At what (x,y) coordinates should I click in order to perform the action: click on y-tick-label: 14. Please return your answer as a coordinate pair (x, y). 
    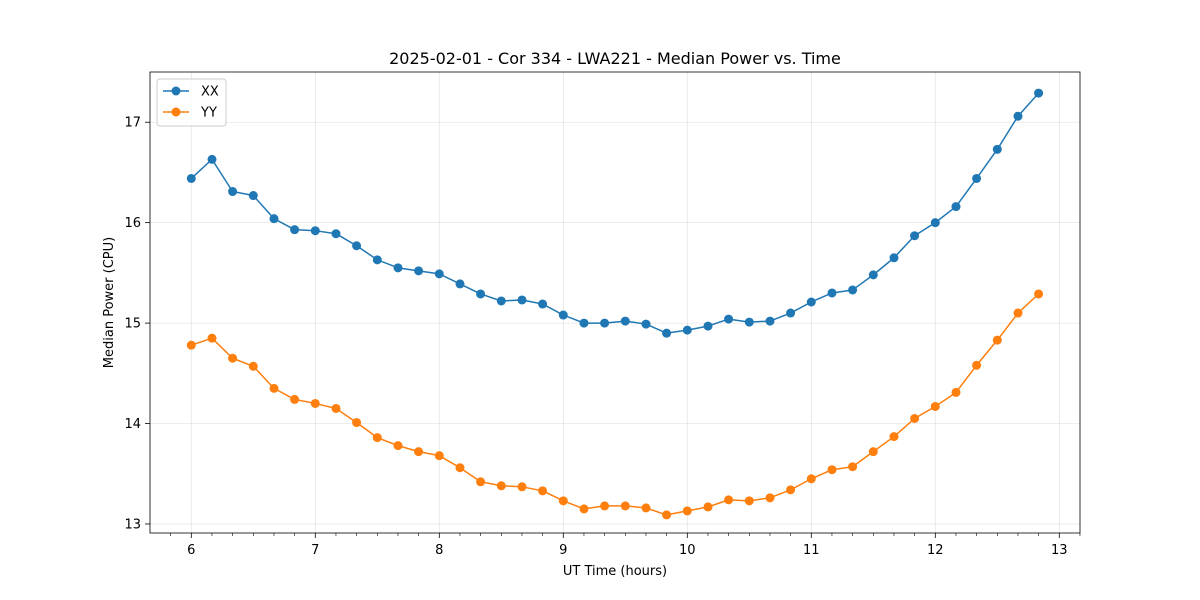
    Looking at the image, I should click on (132, 424).